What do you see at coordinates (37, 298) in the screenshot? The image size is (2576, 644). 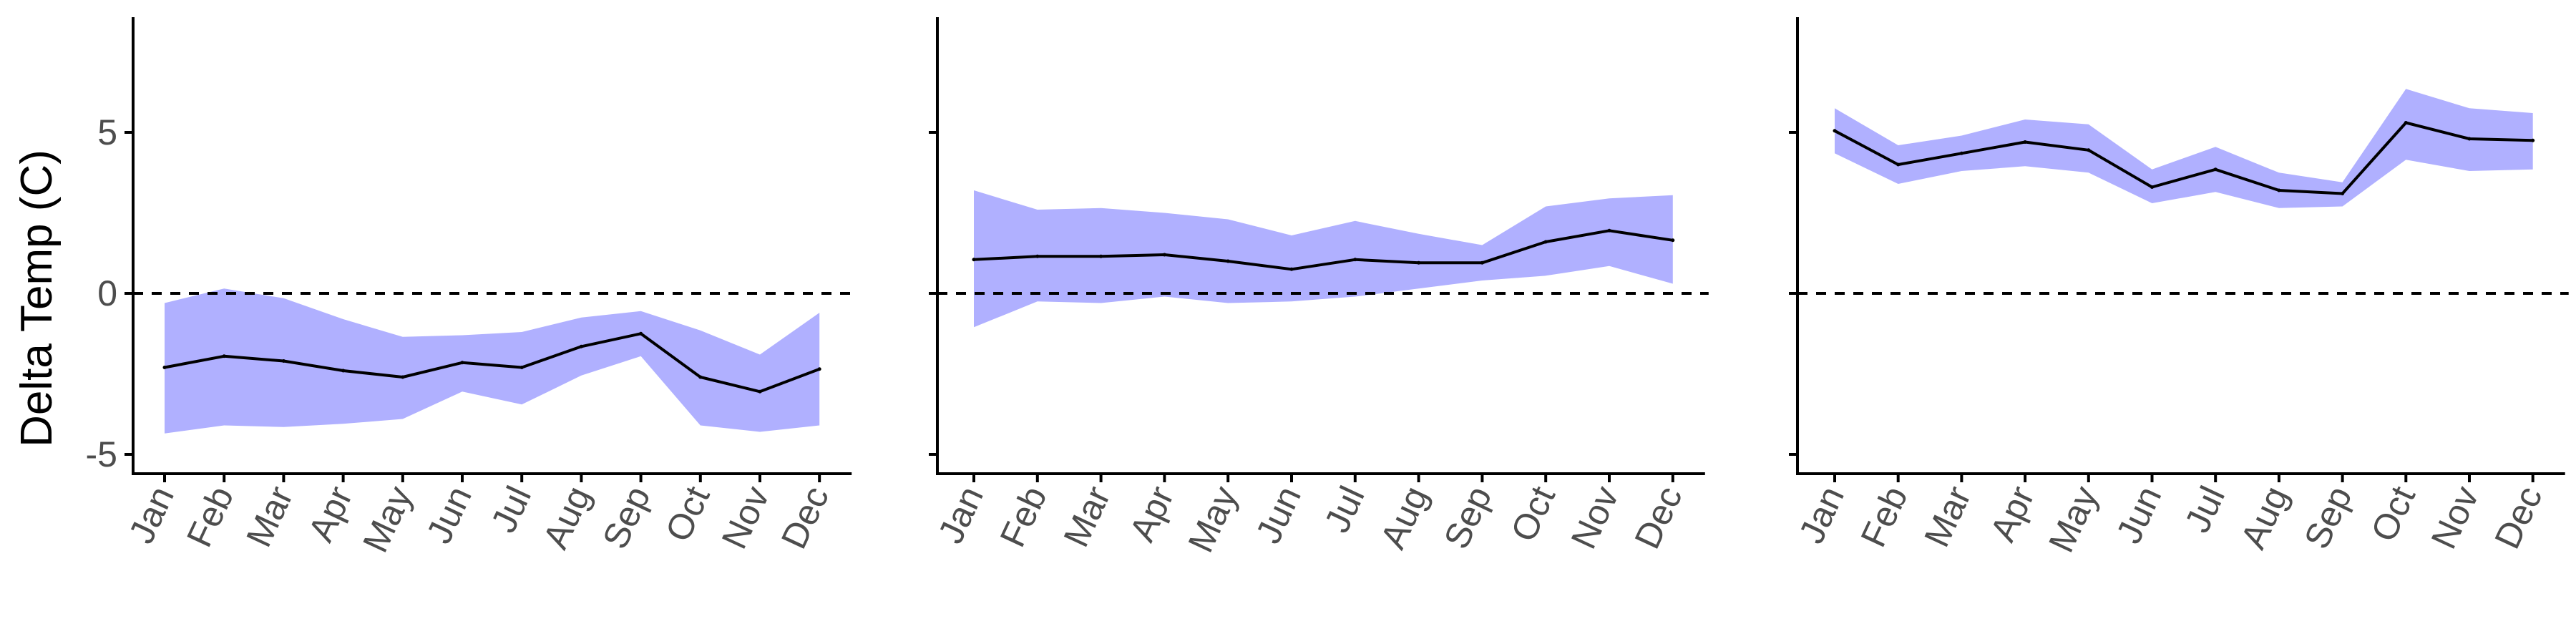 I see `y-axis-title: Delta Temp (C)` at bounding box center [37, 298].